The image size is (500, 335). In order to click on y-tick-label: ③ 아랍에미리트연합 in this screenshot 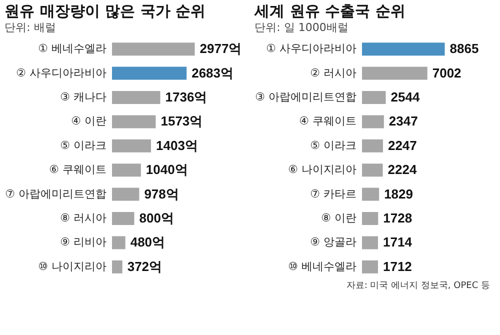, I will do `click(305, 97)`.